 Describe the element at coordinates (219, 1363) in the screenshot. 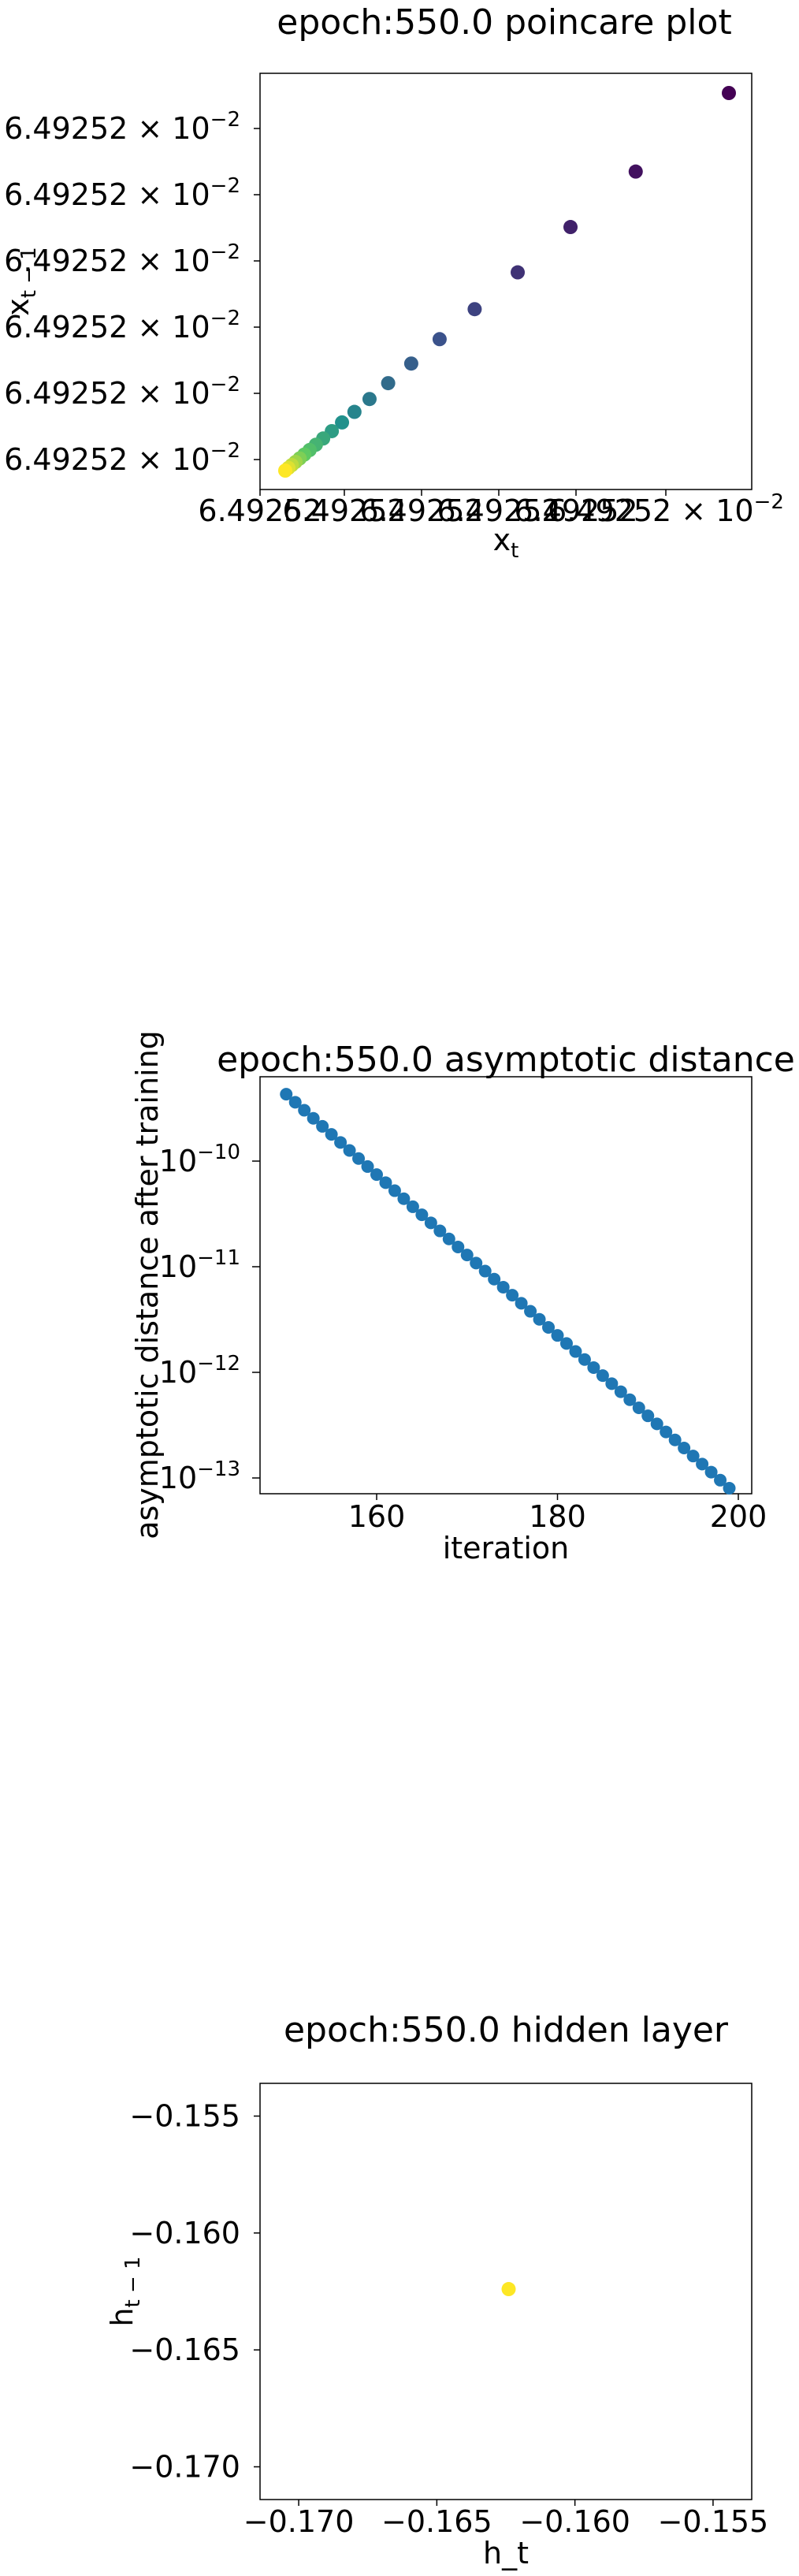

I see `y-tick-label-exp: −12` at that location.